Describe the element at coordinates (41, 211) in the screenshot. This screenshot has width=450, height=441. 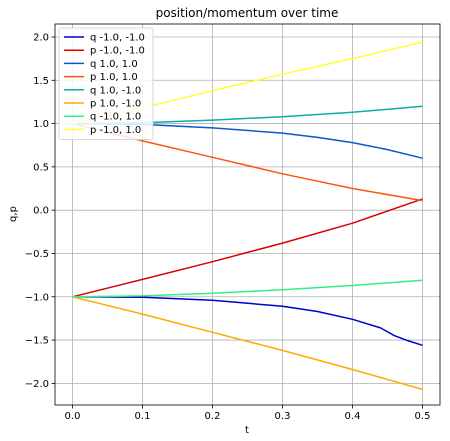
I see `y-tick-label: 0.0` at that location.